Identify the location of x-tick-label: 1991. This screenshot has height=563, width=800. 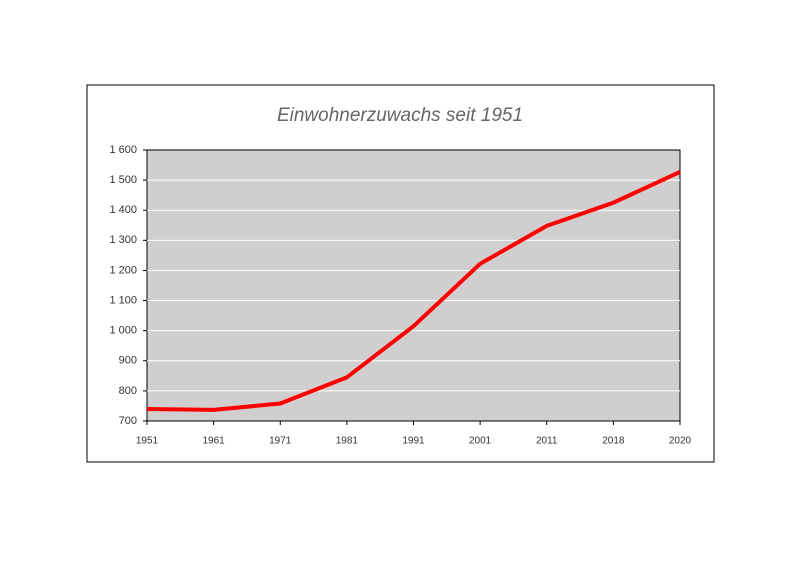
(413, 441).